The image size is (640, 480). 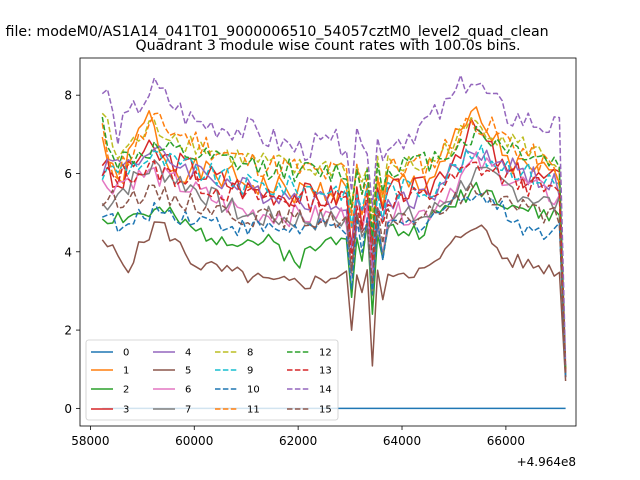 I want to click on legend-label-5: 5, so click(x=188, y=371).